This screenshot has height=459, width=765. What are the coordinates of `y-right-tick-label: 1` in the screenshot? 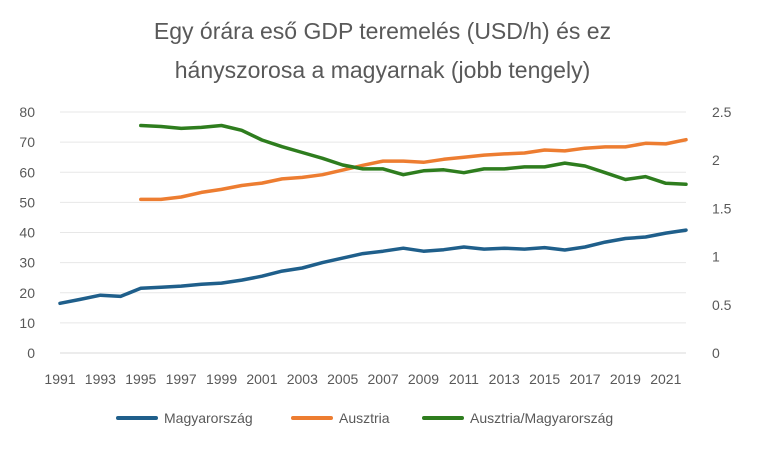 It's located at (716, 257).